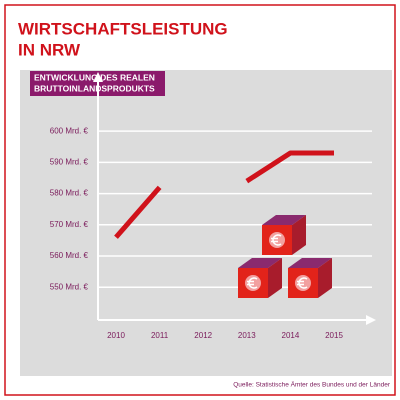  What do you see at coordinates (94, 88) in the screenshot?
I see `subtitle: BRUTTOINLANDSPRODUKTS` at bounding box center [94, 88].